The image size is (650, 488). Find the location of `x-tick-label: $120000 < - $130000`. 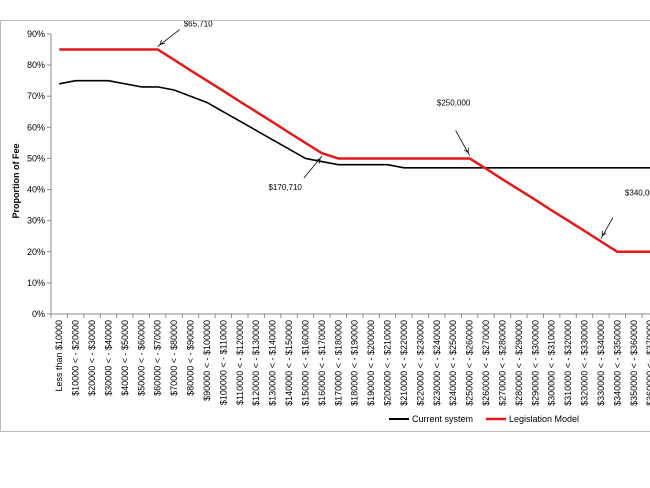

x-tick-label: $120000 < - $130000 is located at coordinates (256, 363).